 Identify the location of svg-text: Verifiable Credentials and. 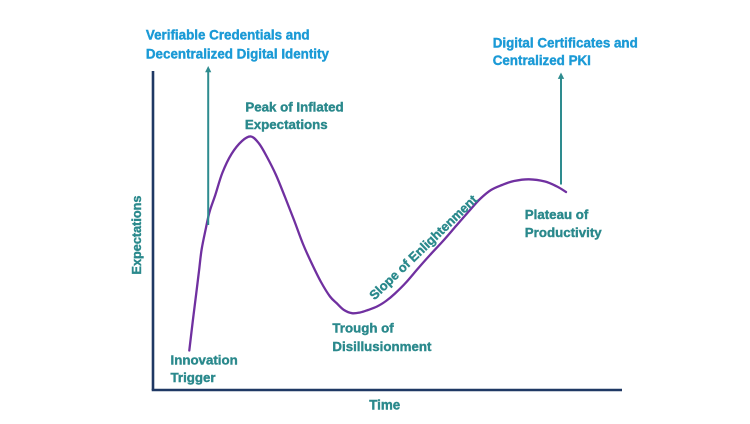
(228, 34).